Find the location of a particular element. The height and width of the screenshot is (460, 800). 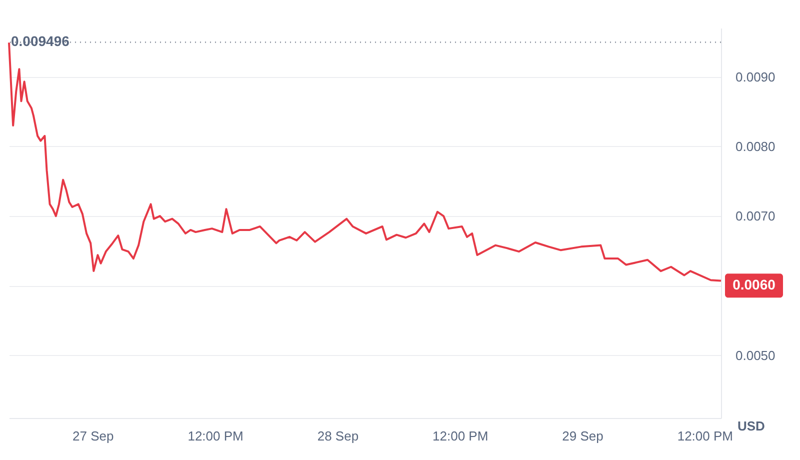

annotation: 0.0060 is located at coordinates (754, 284).